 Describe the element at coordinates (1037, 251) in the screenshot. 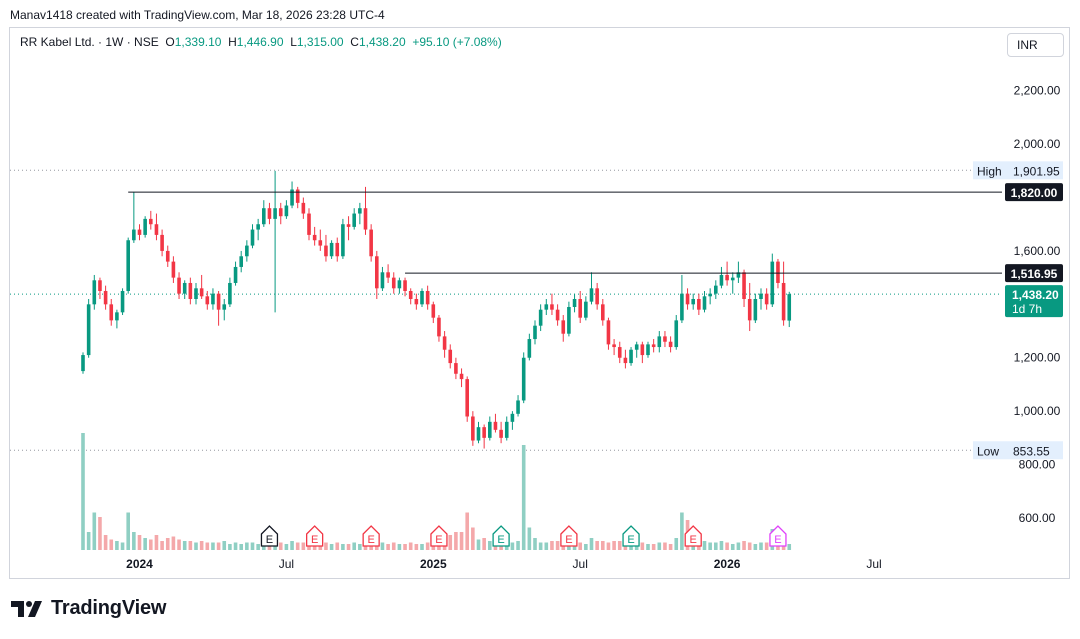

I see `y-tick-label: 1,600.00` at that location.